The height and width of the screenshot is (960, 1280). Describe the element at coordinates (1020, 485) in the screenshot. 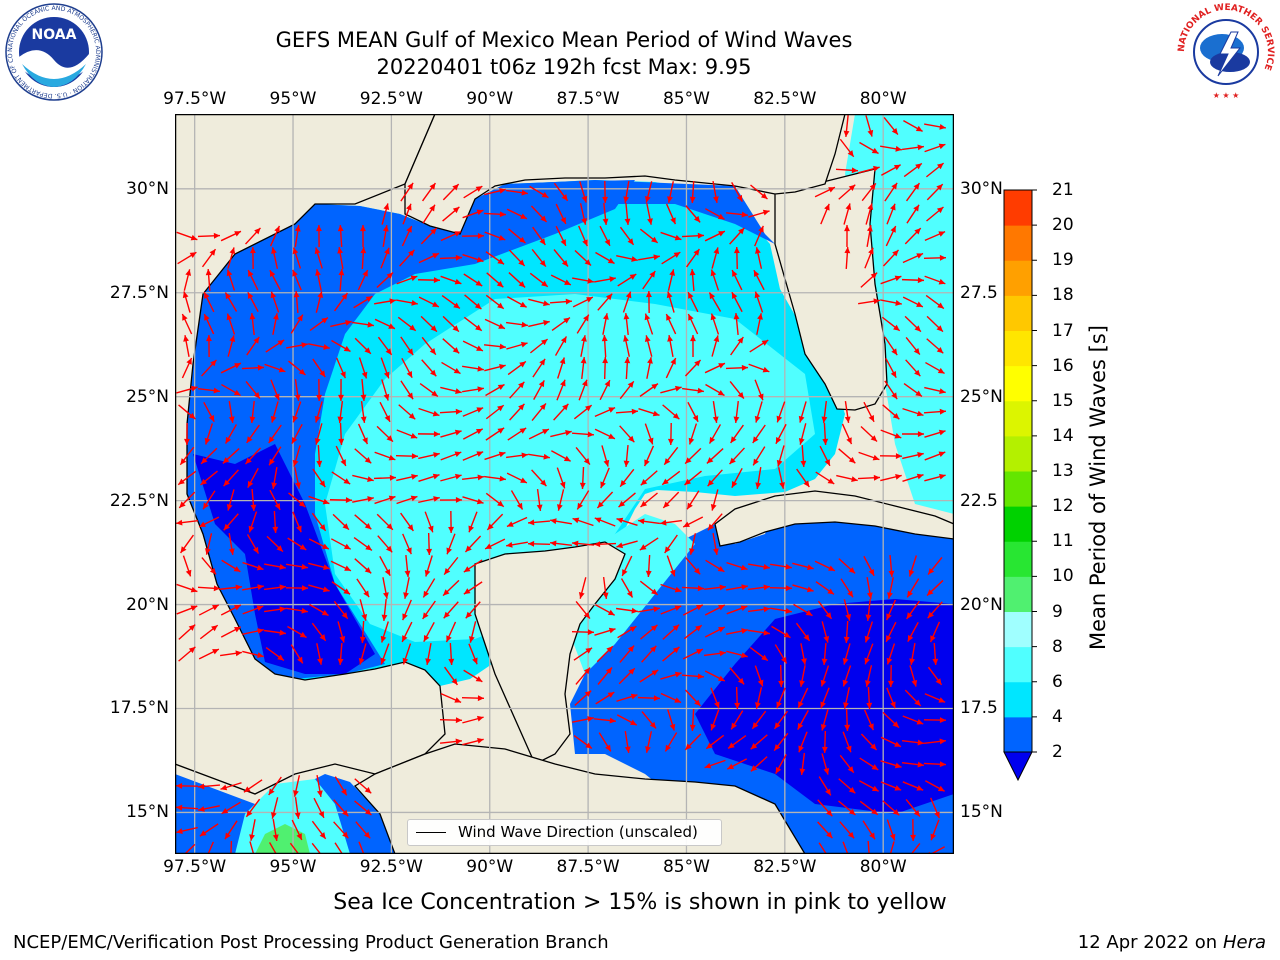

I see `colorbar` at that location.